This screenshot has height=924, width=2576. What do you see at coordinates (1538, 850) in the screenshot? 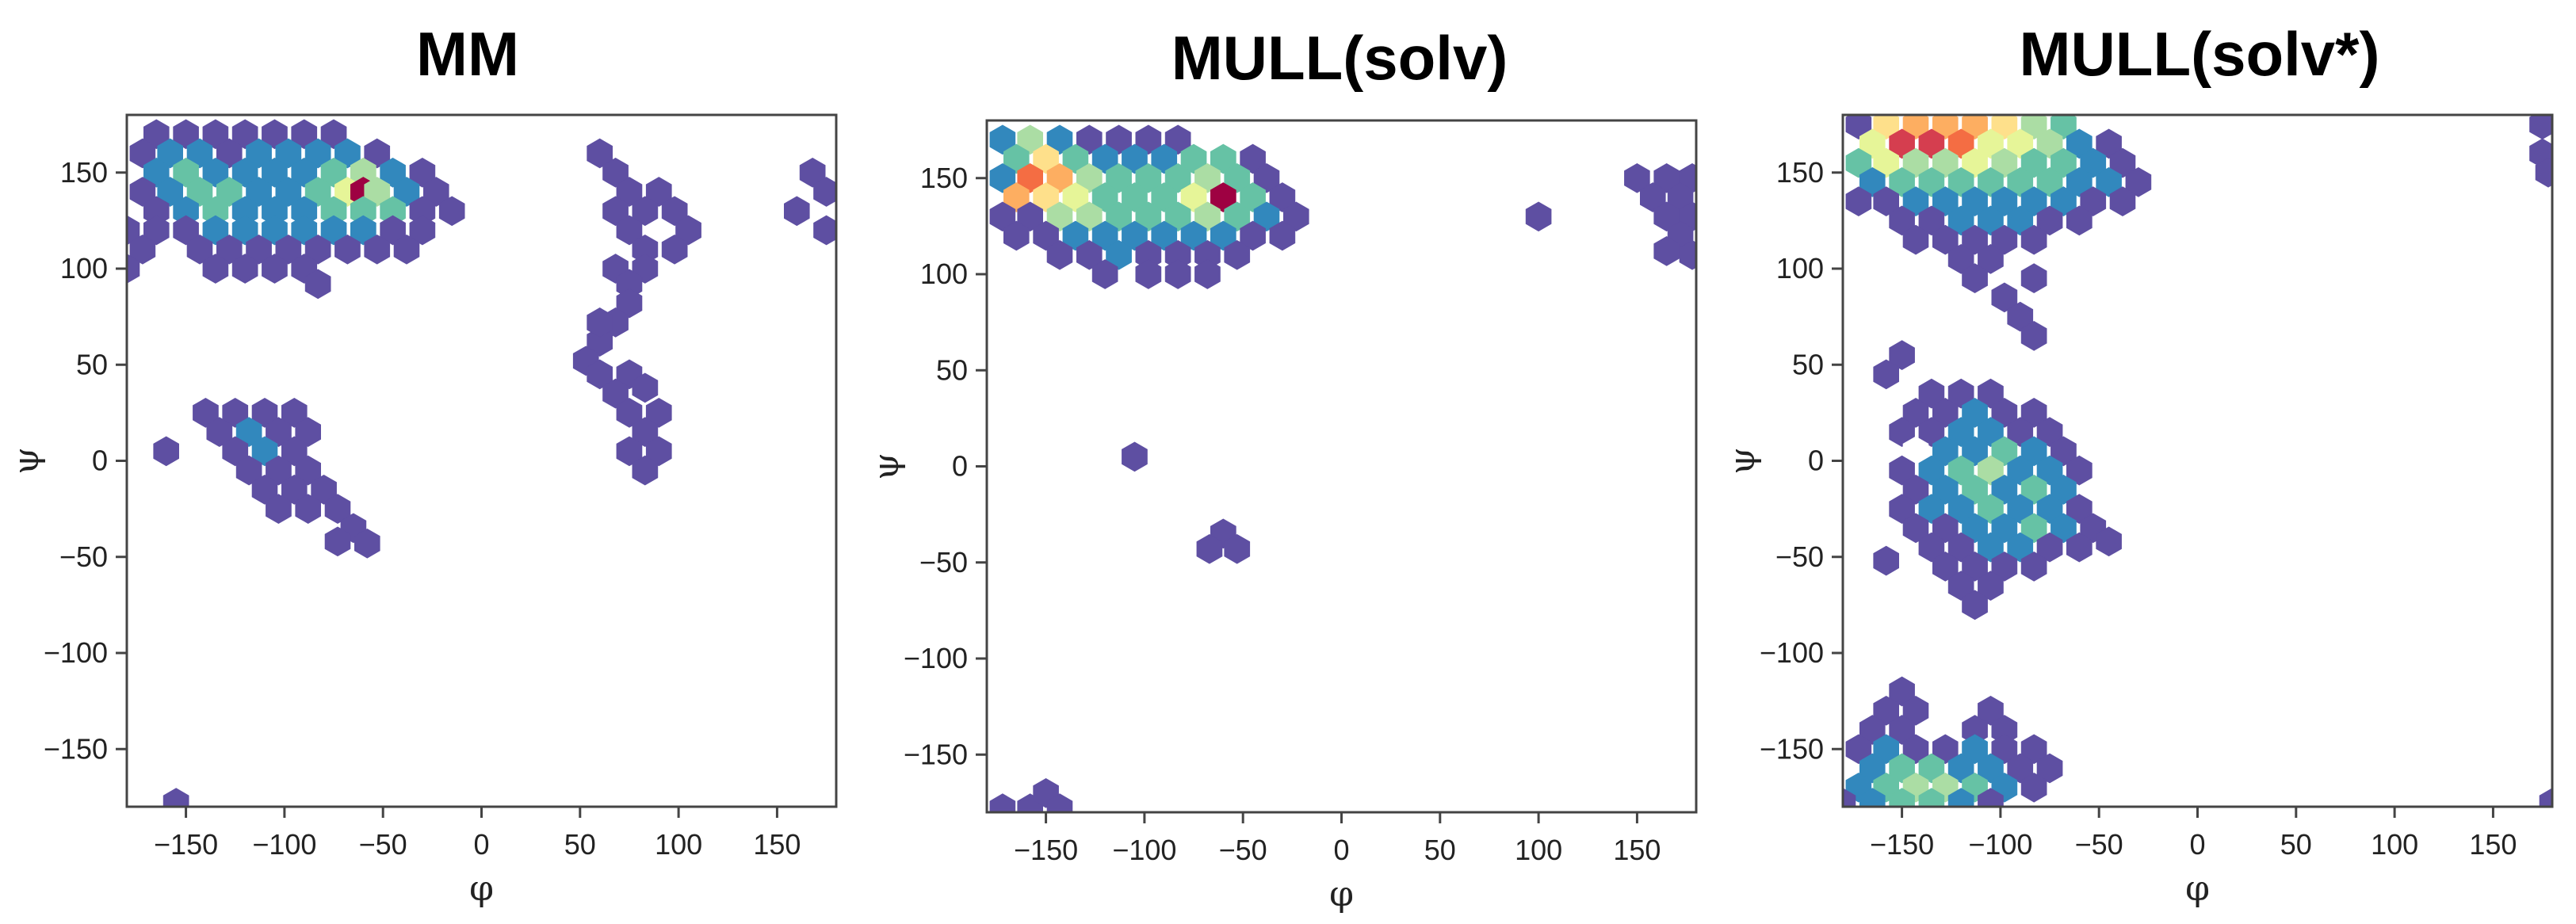
I see `x-tick-label: 100` at bounding box center [1538, 850].